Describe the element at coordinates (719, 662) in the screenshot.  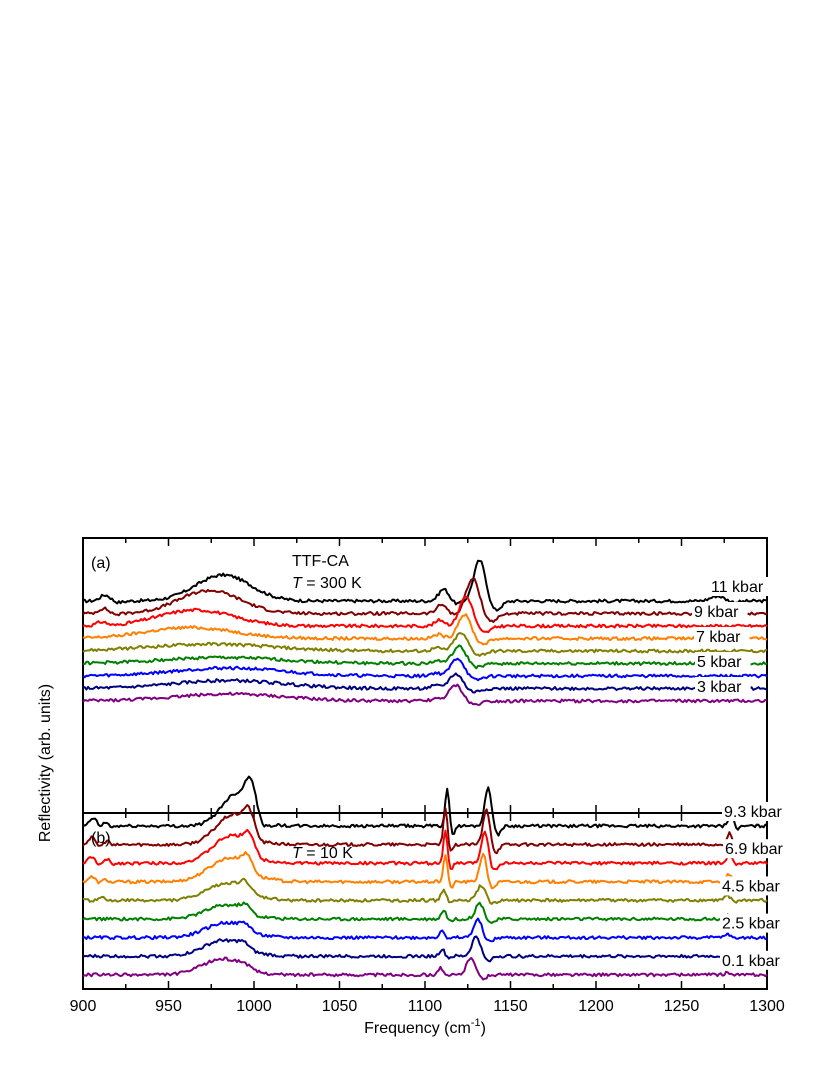
I see `series-label-a-5-kbar: 5 kbar` at that location.